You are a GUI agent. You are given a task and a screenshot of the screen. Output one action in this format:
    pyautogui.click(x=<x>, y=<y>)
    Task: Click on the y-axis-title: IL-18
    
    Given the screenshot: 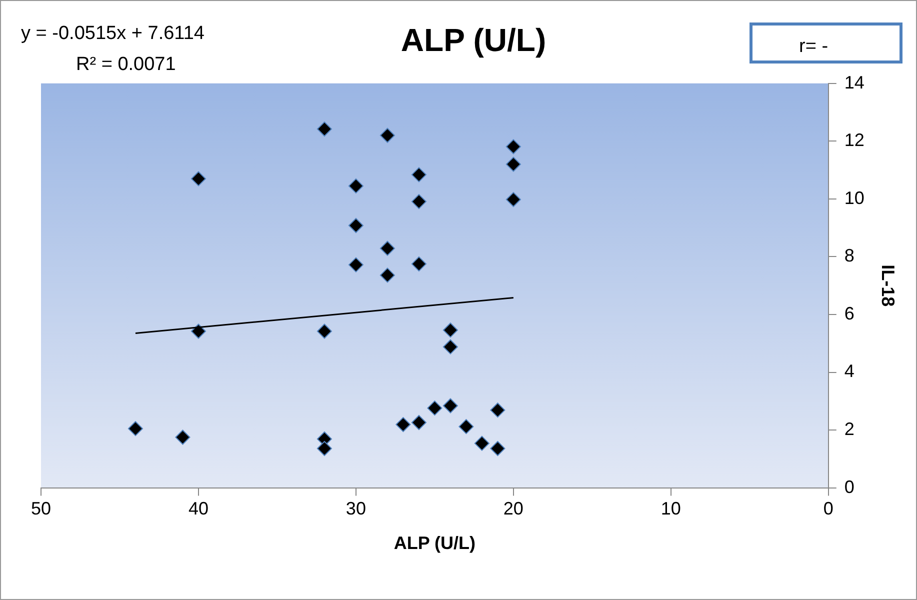 What is the action you would take?
    pyautogui.click(x=888, y=285)
    